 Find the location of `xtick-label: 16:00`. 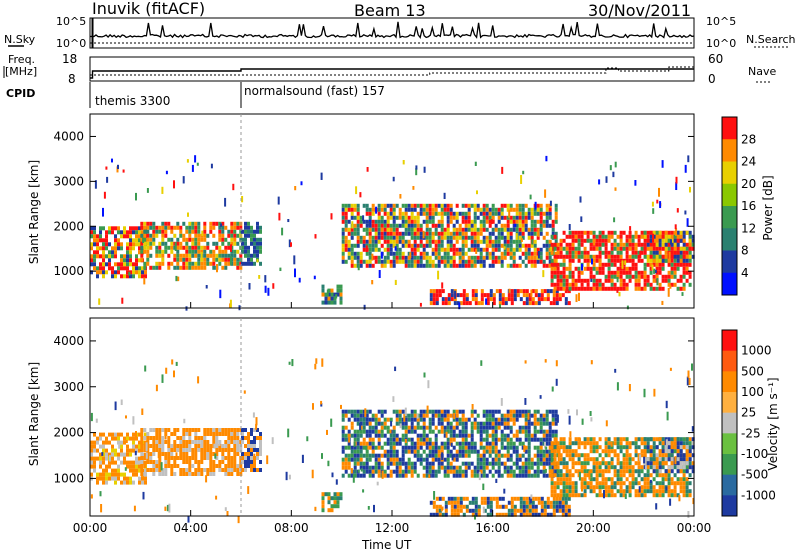

xtick-label: 16:00 is located at coordinates (492, 528).